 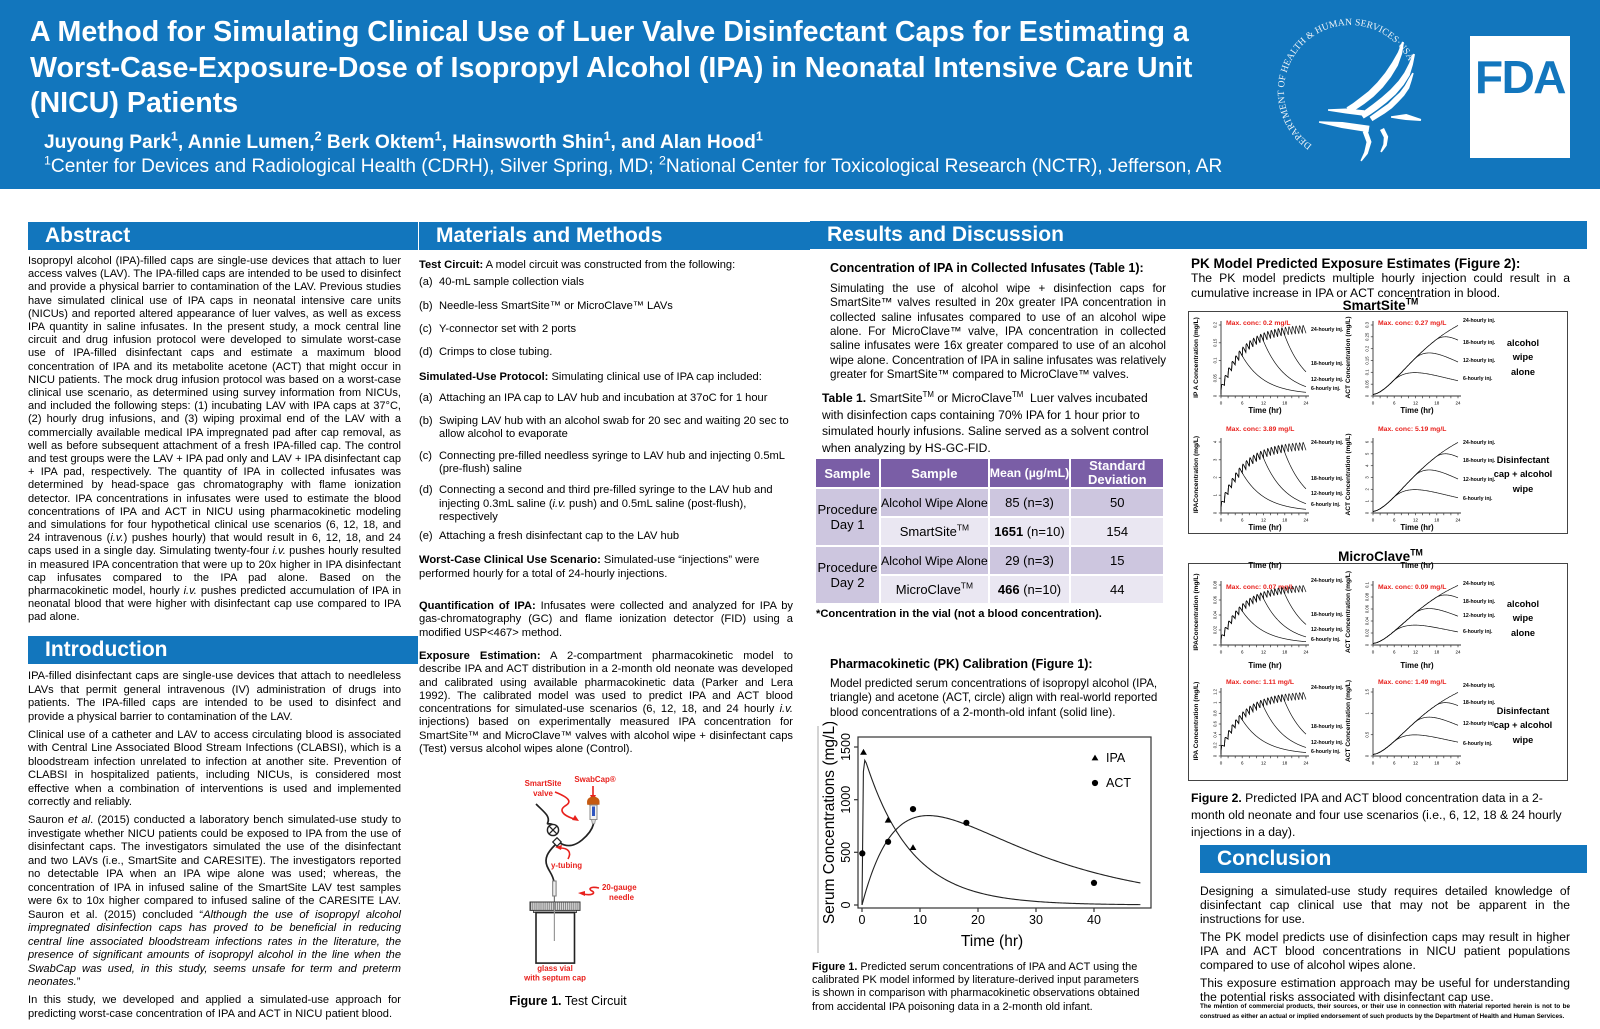 What do you see at coordinates (846, 800) in the screenshot?
I see `svg-text: 1000` at bounding box center [846, 800].